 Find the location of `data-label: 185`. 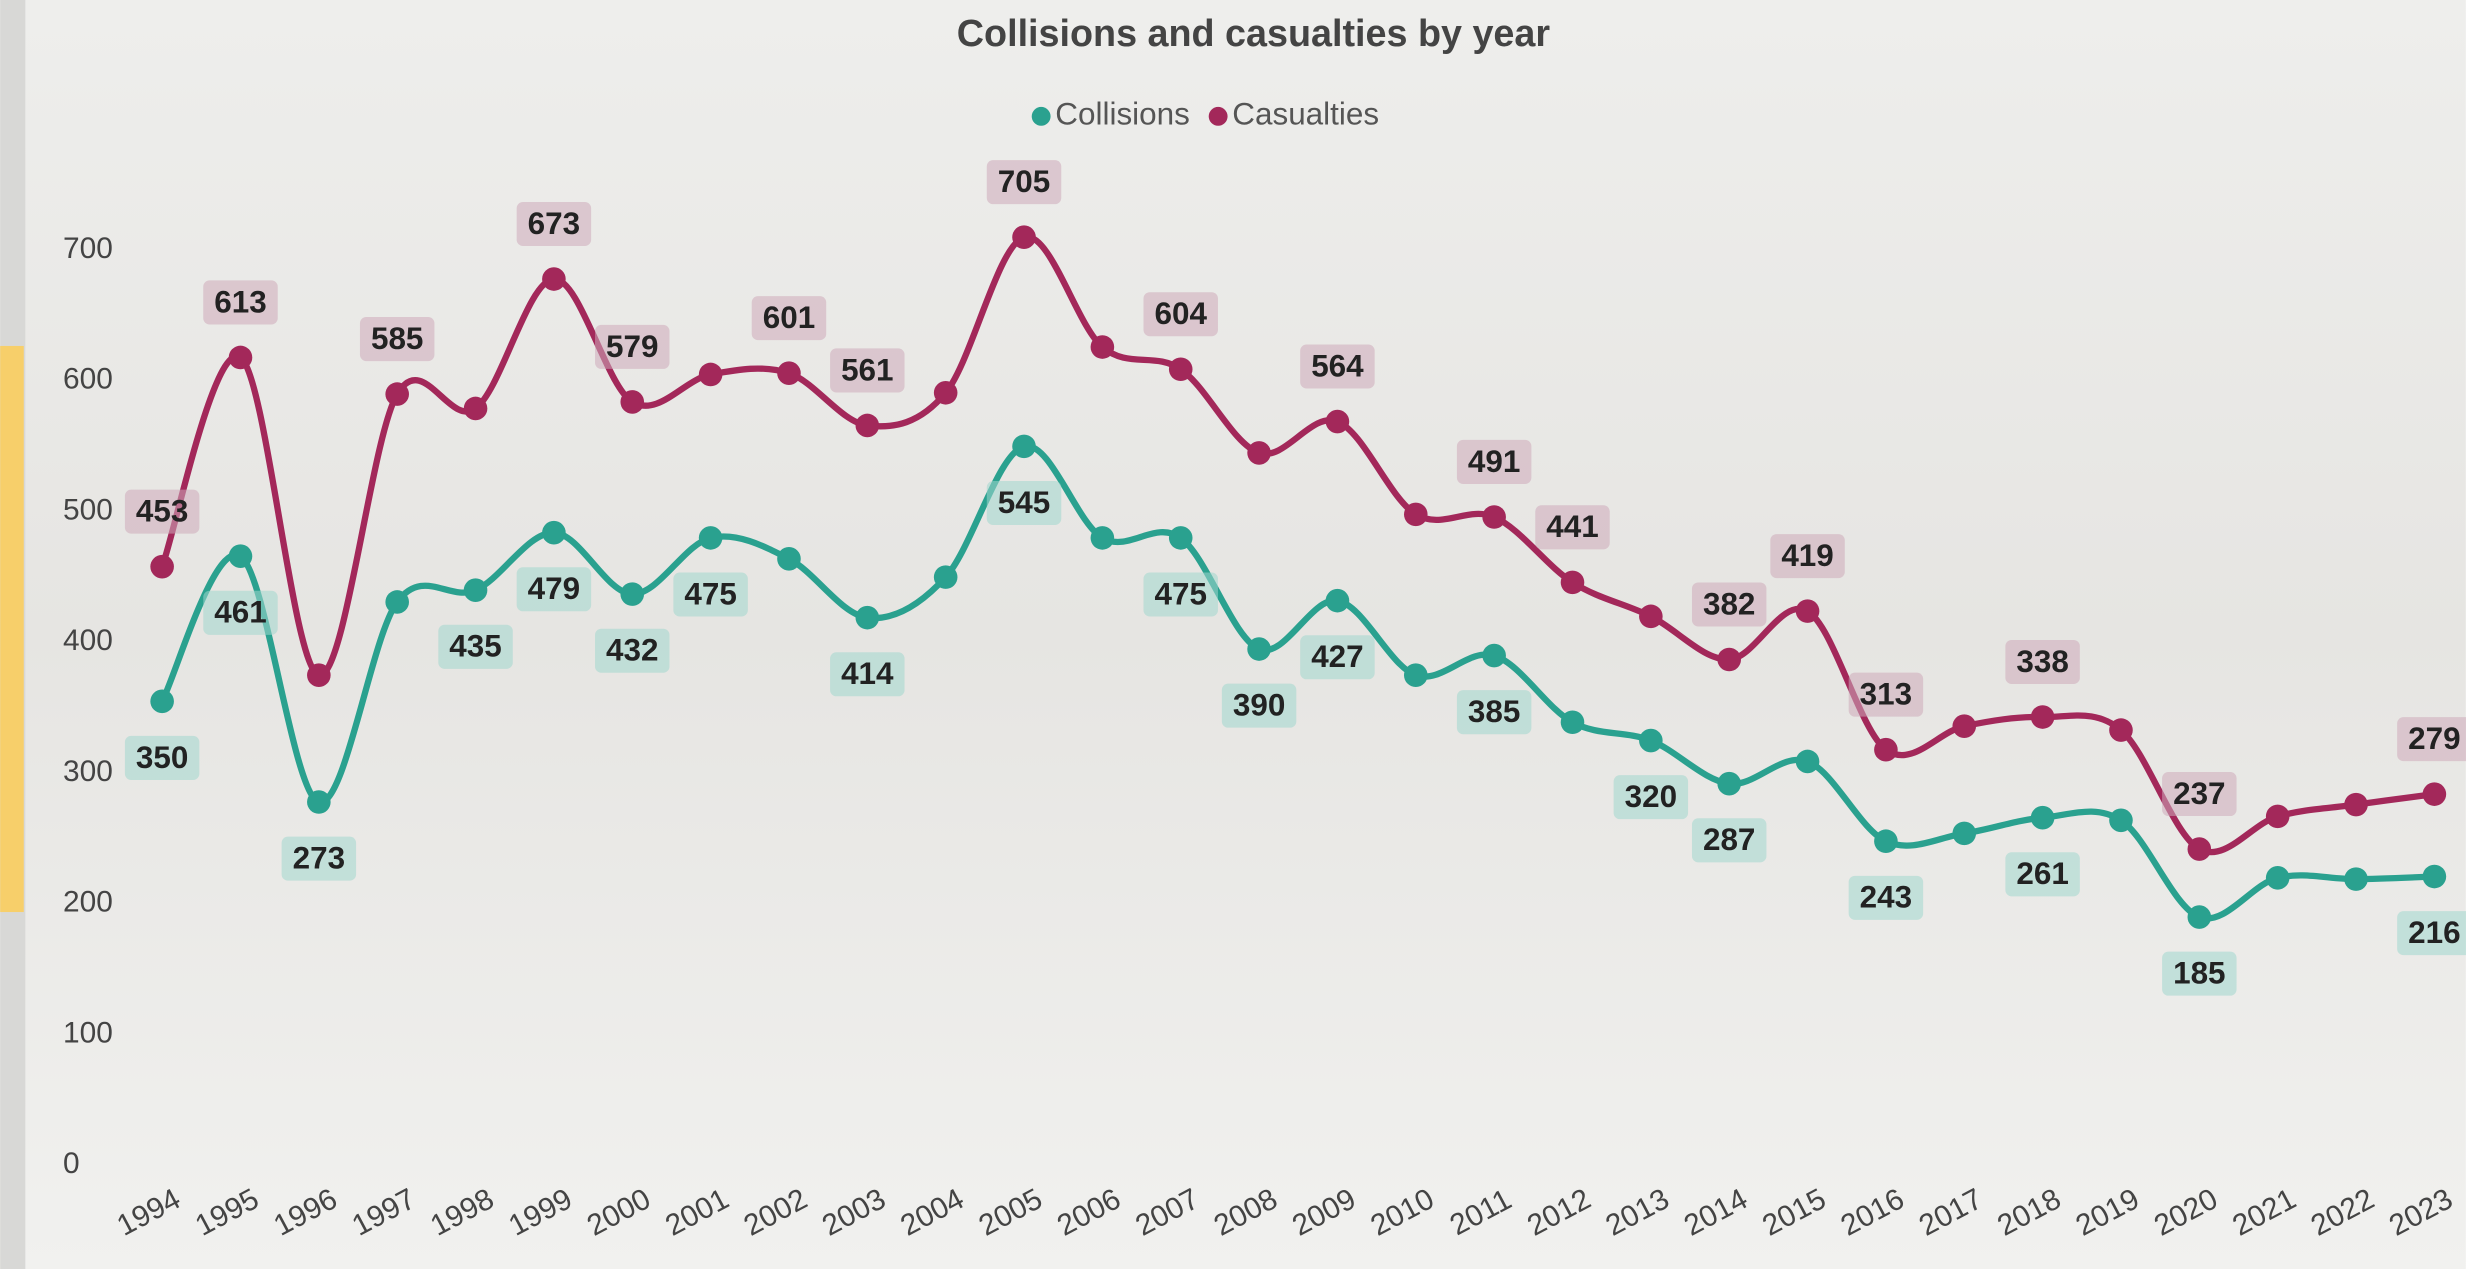

data-label: 185 is located at coordinates (2199, 973).